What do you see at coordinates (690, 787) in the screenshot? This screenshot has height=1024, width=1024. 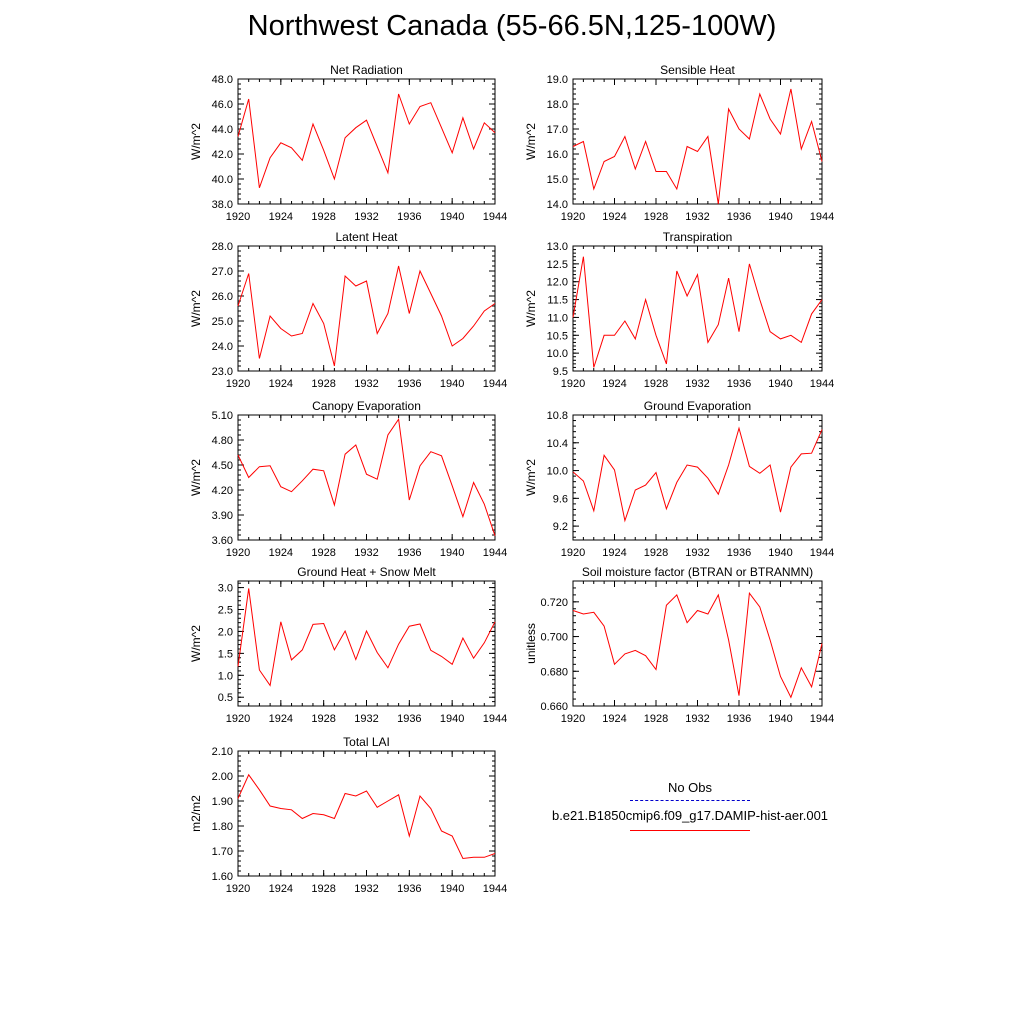 I see `legend-label-obs: No Obs` at bounding box center [690, 787].